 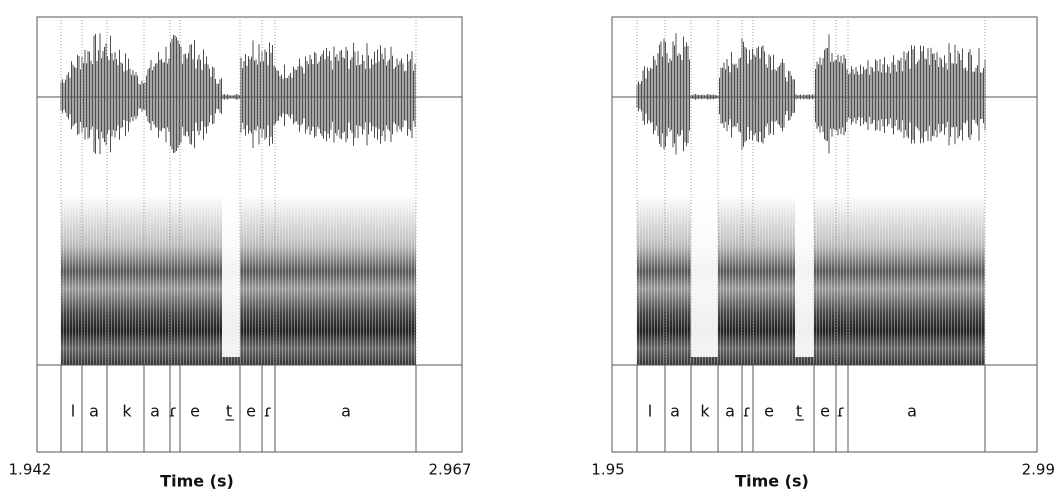 I want to click on x-end: 2.99, so click(x=1038, y=470).